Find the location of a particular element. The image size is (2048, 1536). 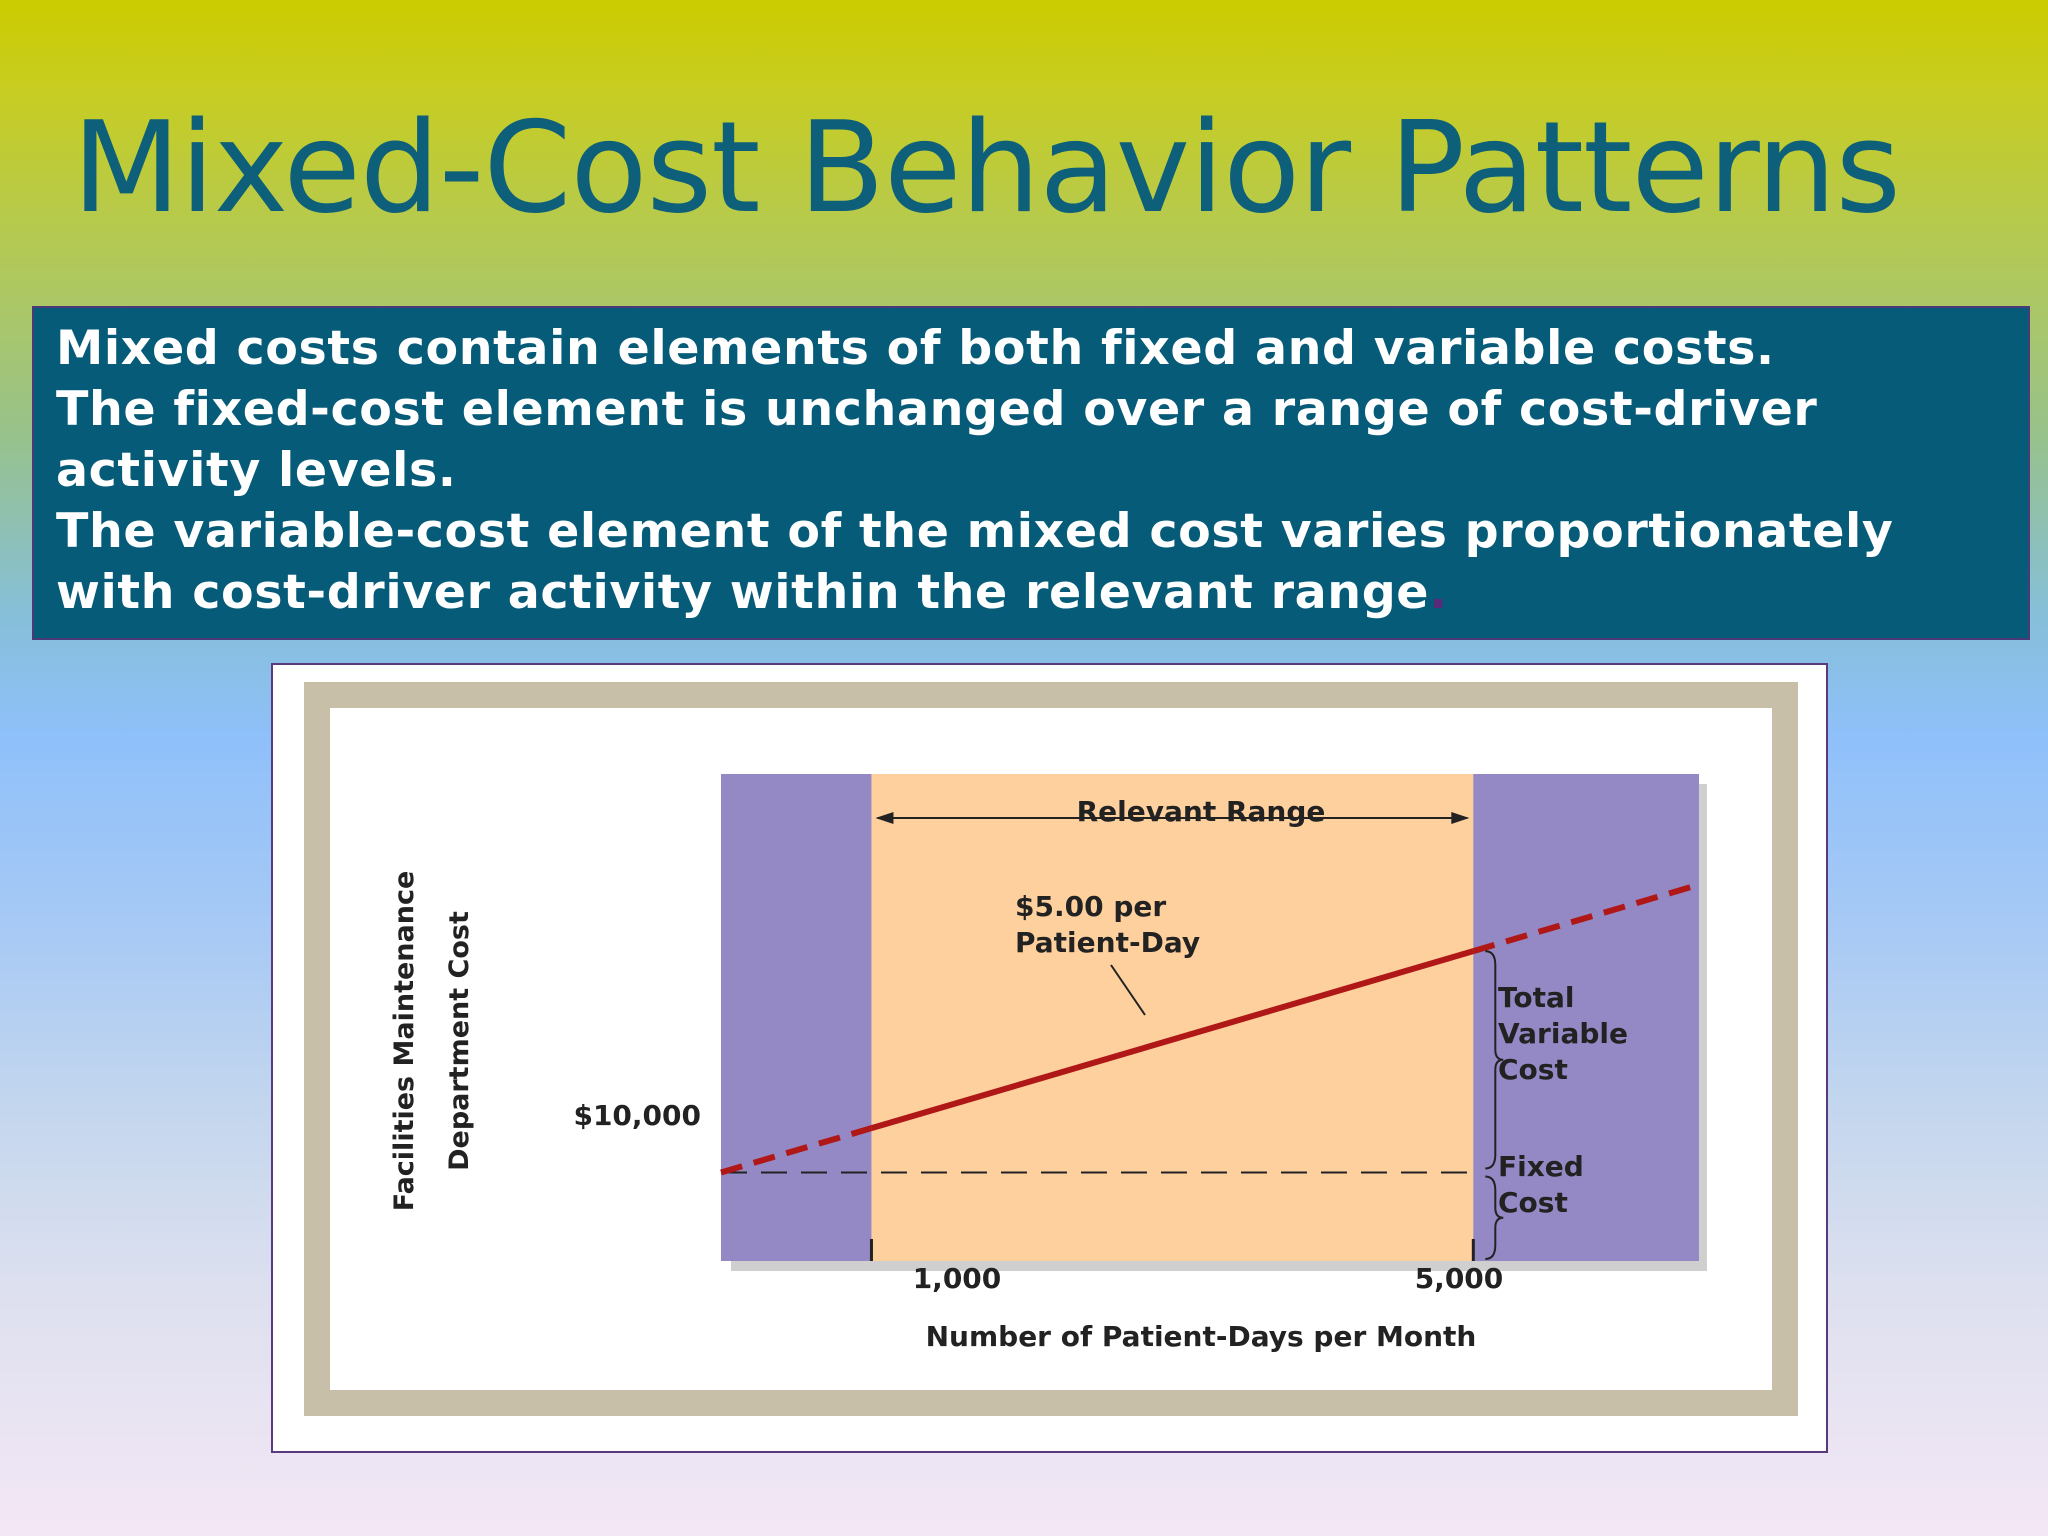

relevant-range-label: Relevant Range is located at coordinates (1201, 811).